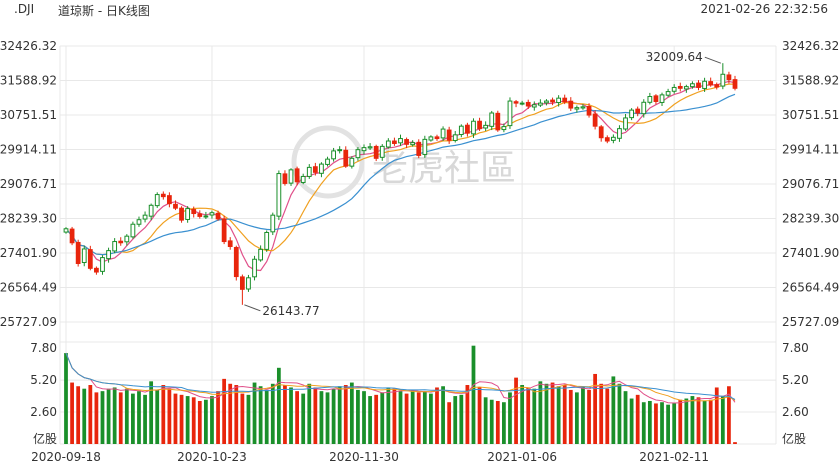 This screenshot has height=470, width=840. I want to click on volume-tick-label: 5.20, so click(43, 380).